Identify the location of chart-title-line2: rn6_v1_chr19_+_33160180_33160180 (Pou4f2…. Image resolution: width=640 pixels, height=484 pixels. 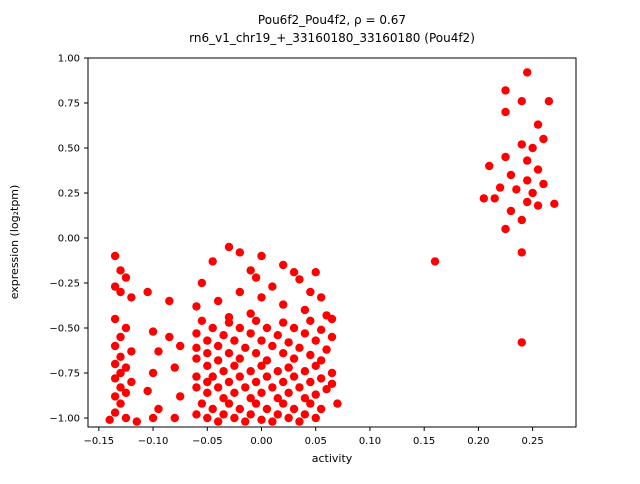
(332, 38).